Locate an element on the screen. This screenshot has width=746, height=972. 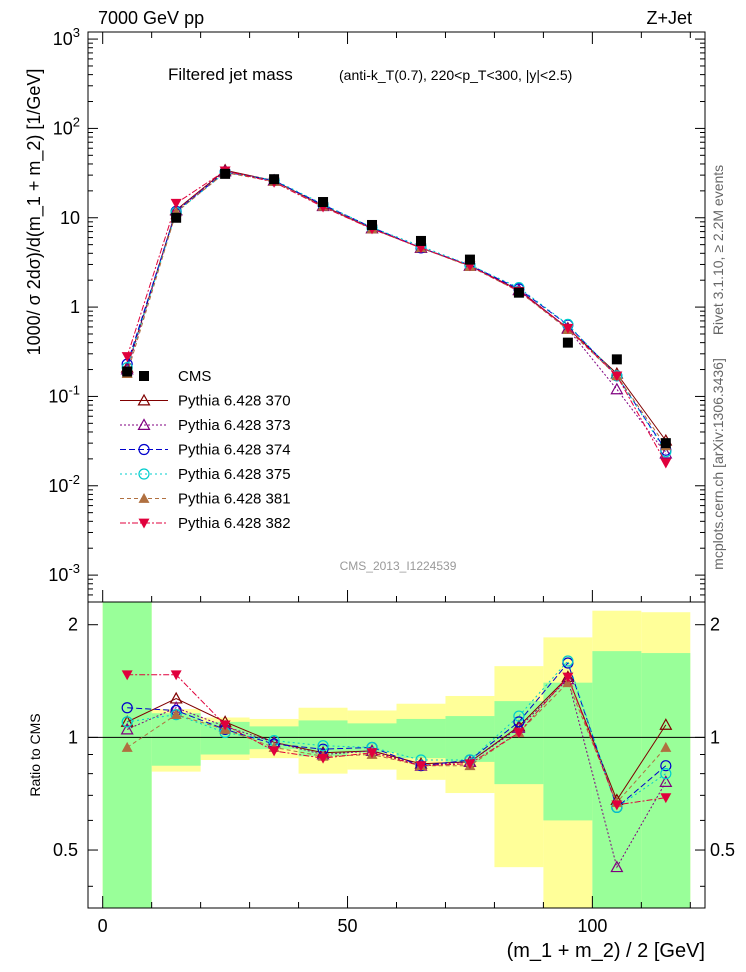
header-right: Z+Jet is located at coordinates (669, 18).